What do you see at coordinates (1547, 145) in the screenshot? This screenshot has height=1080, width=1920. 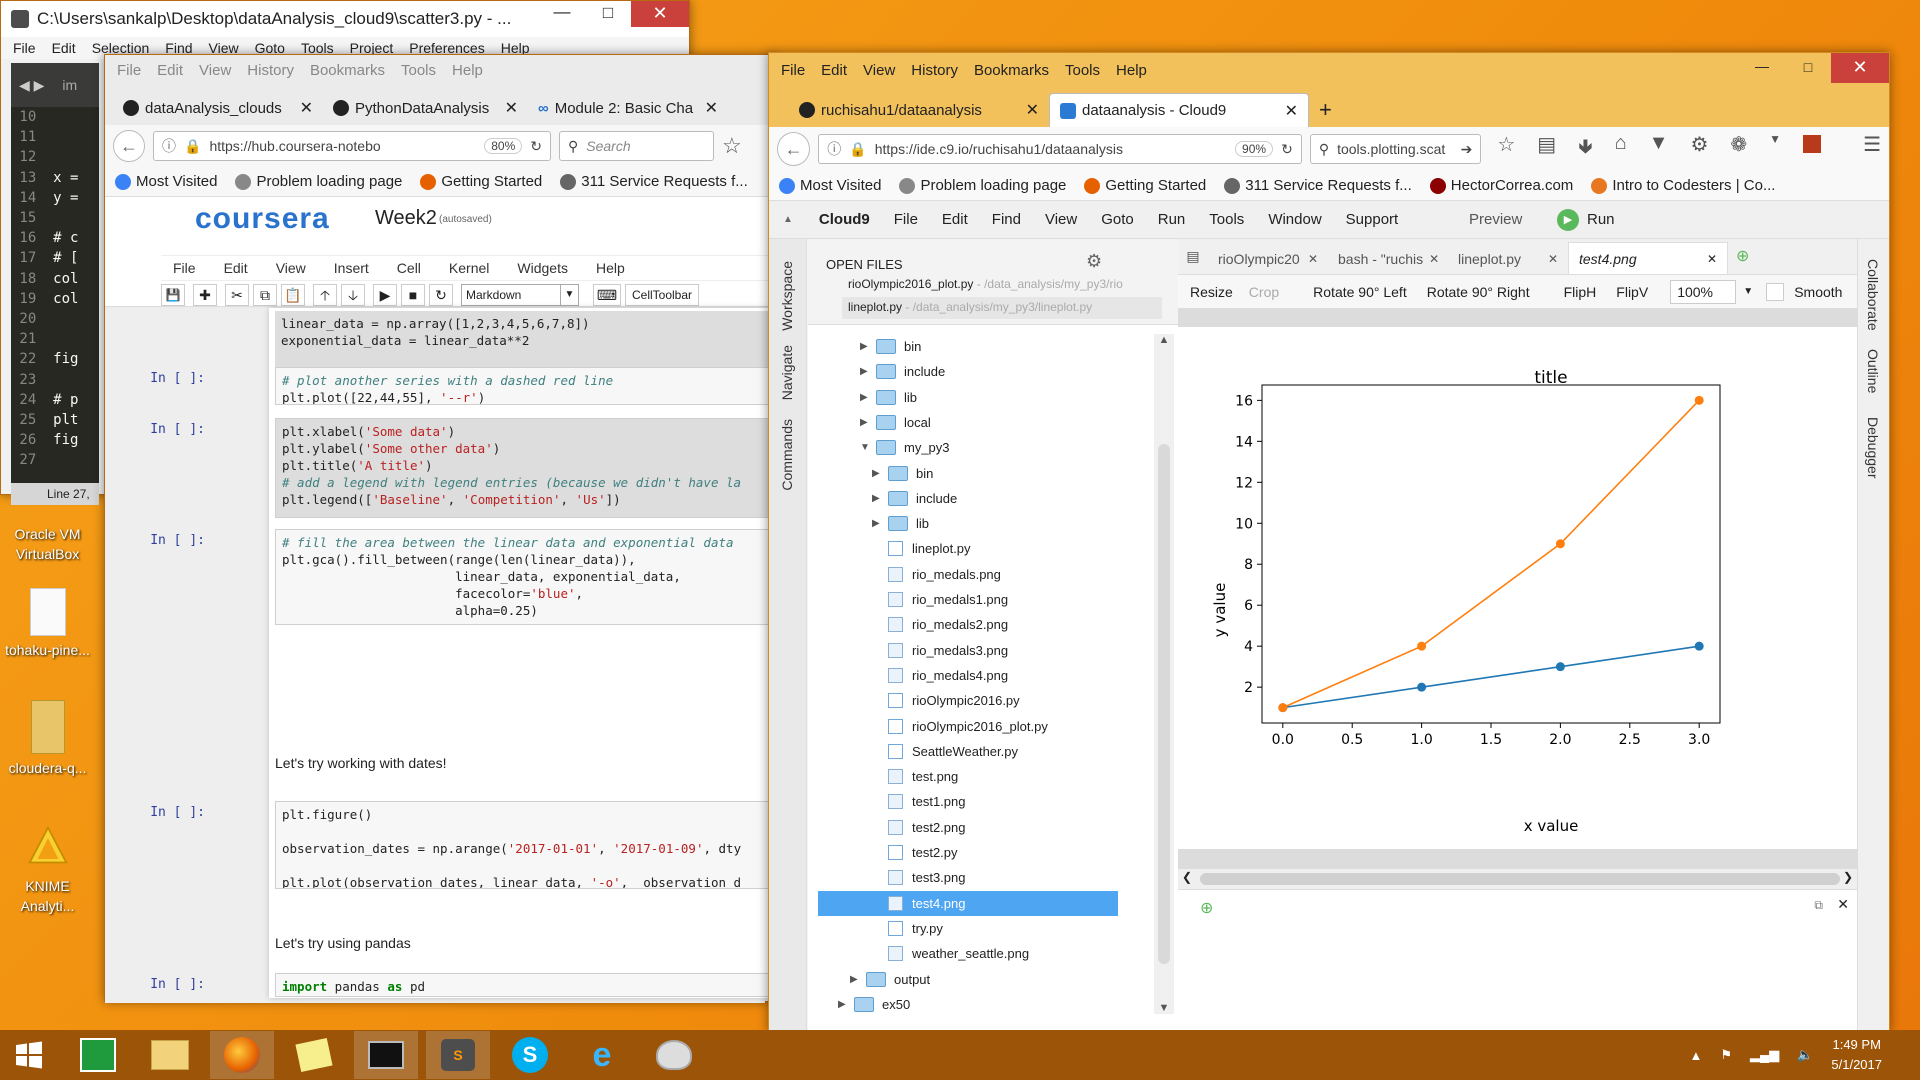 I see `reading-list-icon: ▤` at bounding box center [1547, 145].